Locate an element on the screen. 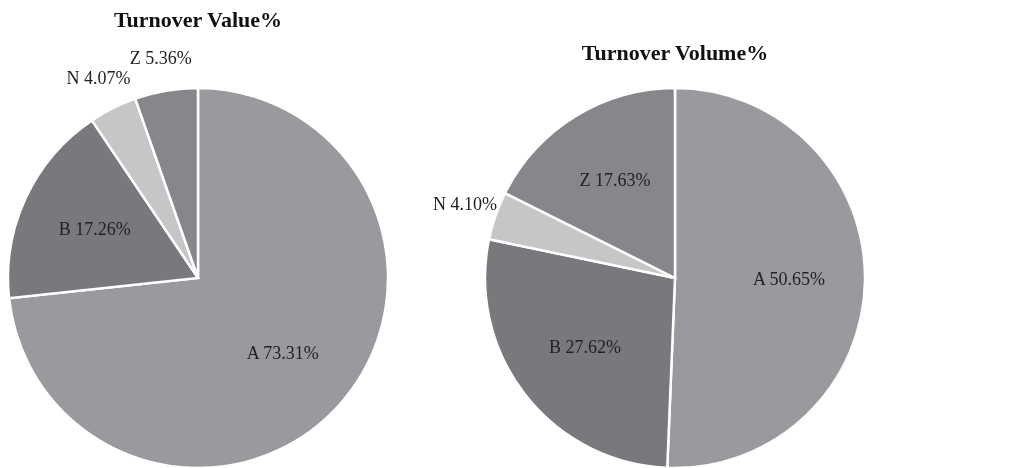 Image resolution: width=1013 pixels, height=468 pixels. chart-title: Turnover Volume% is located at coordinates (675, 52).